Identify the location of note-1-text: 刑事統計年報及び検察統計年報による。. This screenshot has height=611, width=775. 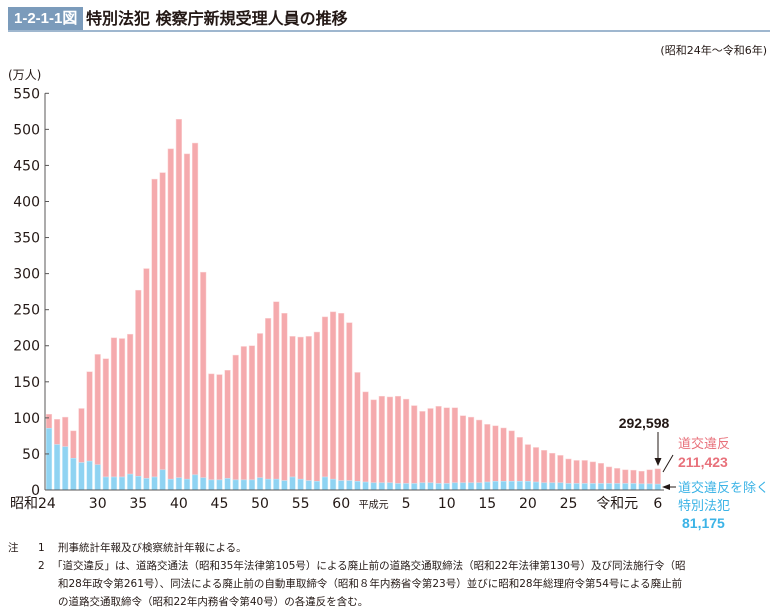
(152, 548).